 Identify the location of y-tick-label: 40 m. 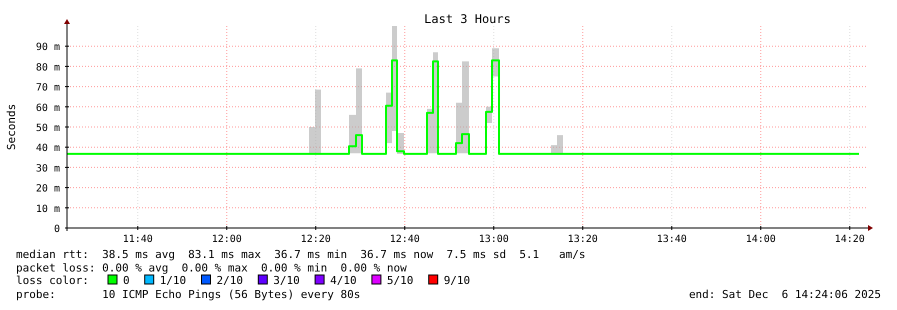
(48, 148).